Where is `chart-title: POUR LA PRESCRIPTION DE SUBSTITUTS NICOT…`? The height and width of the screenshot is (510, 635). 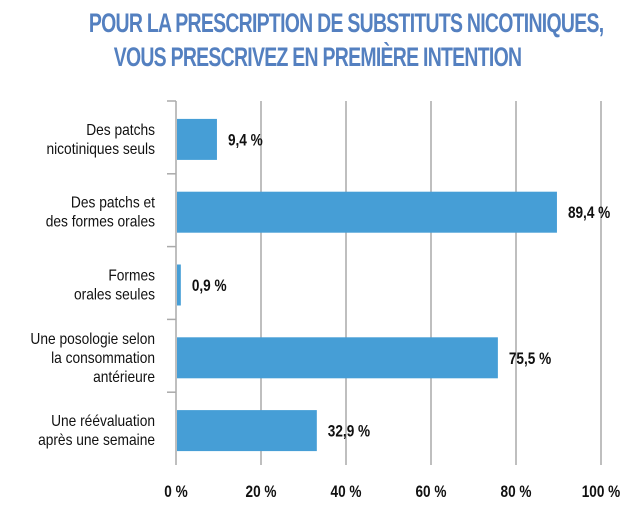
chart-title: POUR LA PRESCRIPTION DE SUBSTITUTS NICOT… is located at coordinates (317, 40).